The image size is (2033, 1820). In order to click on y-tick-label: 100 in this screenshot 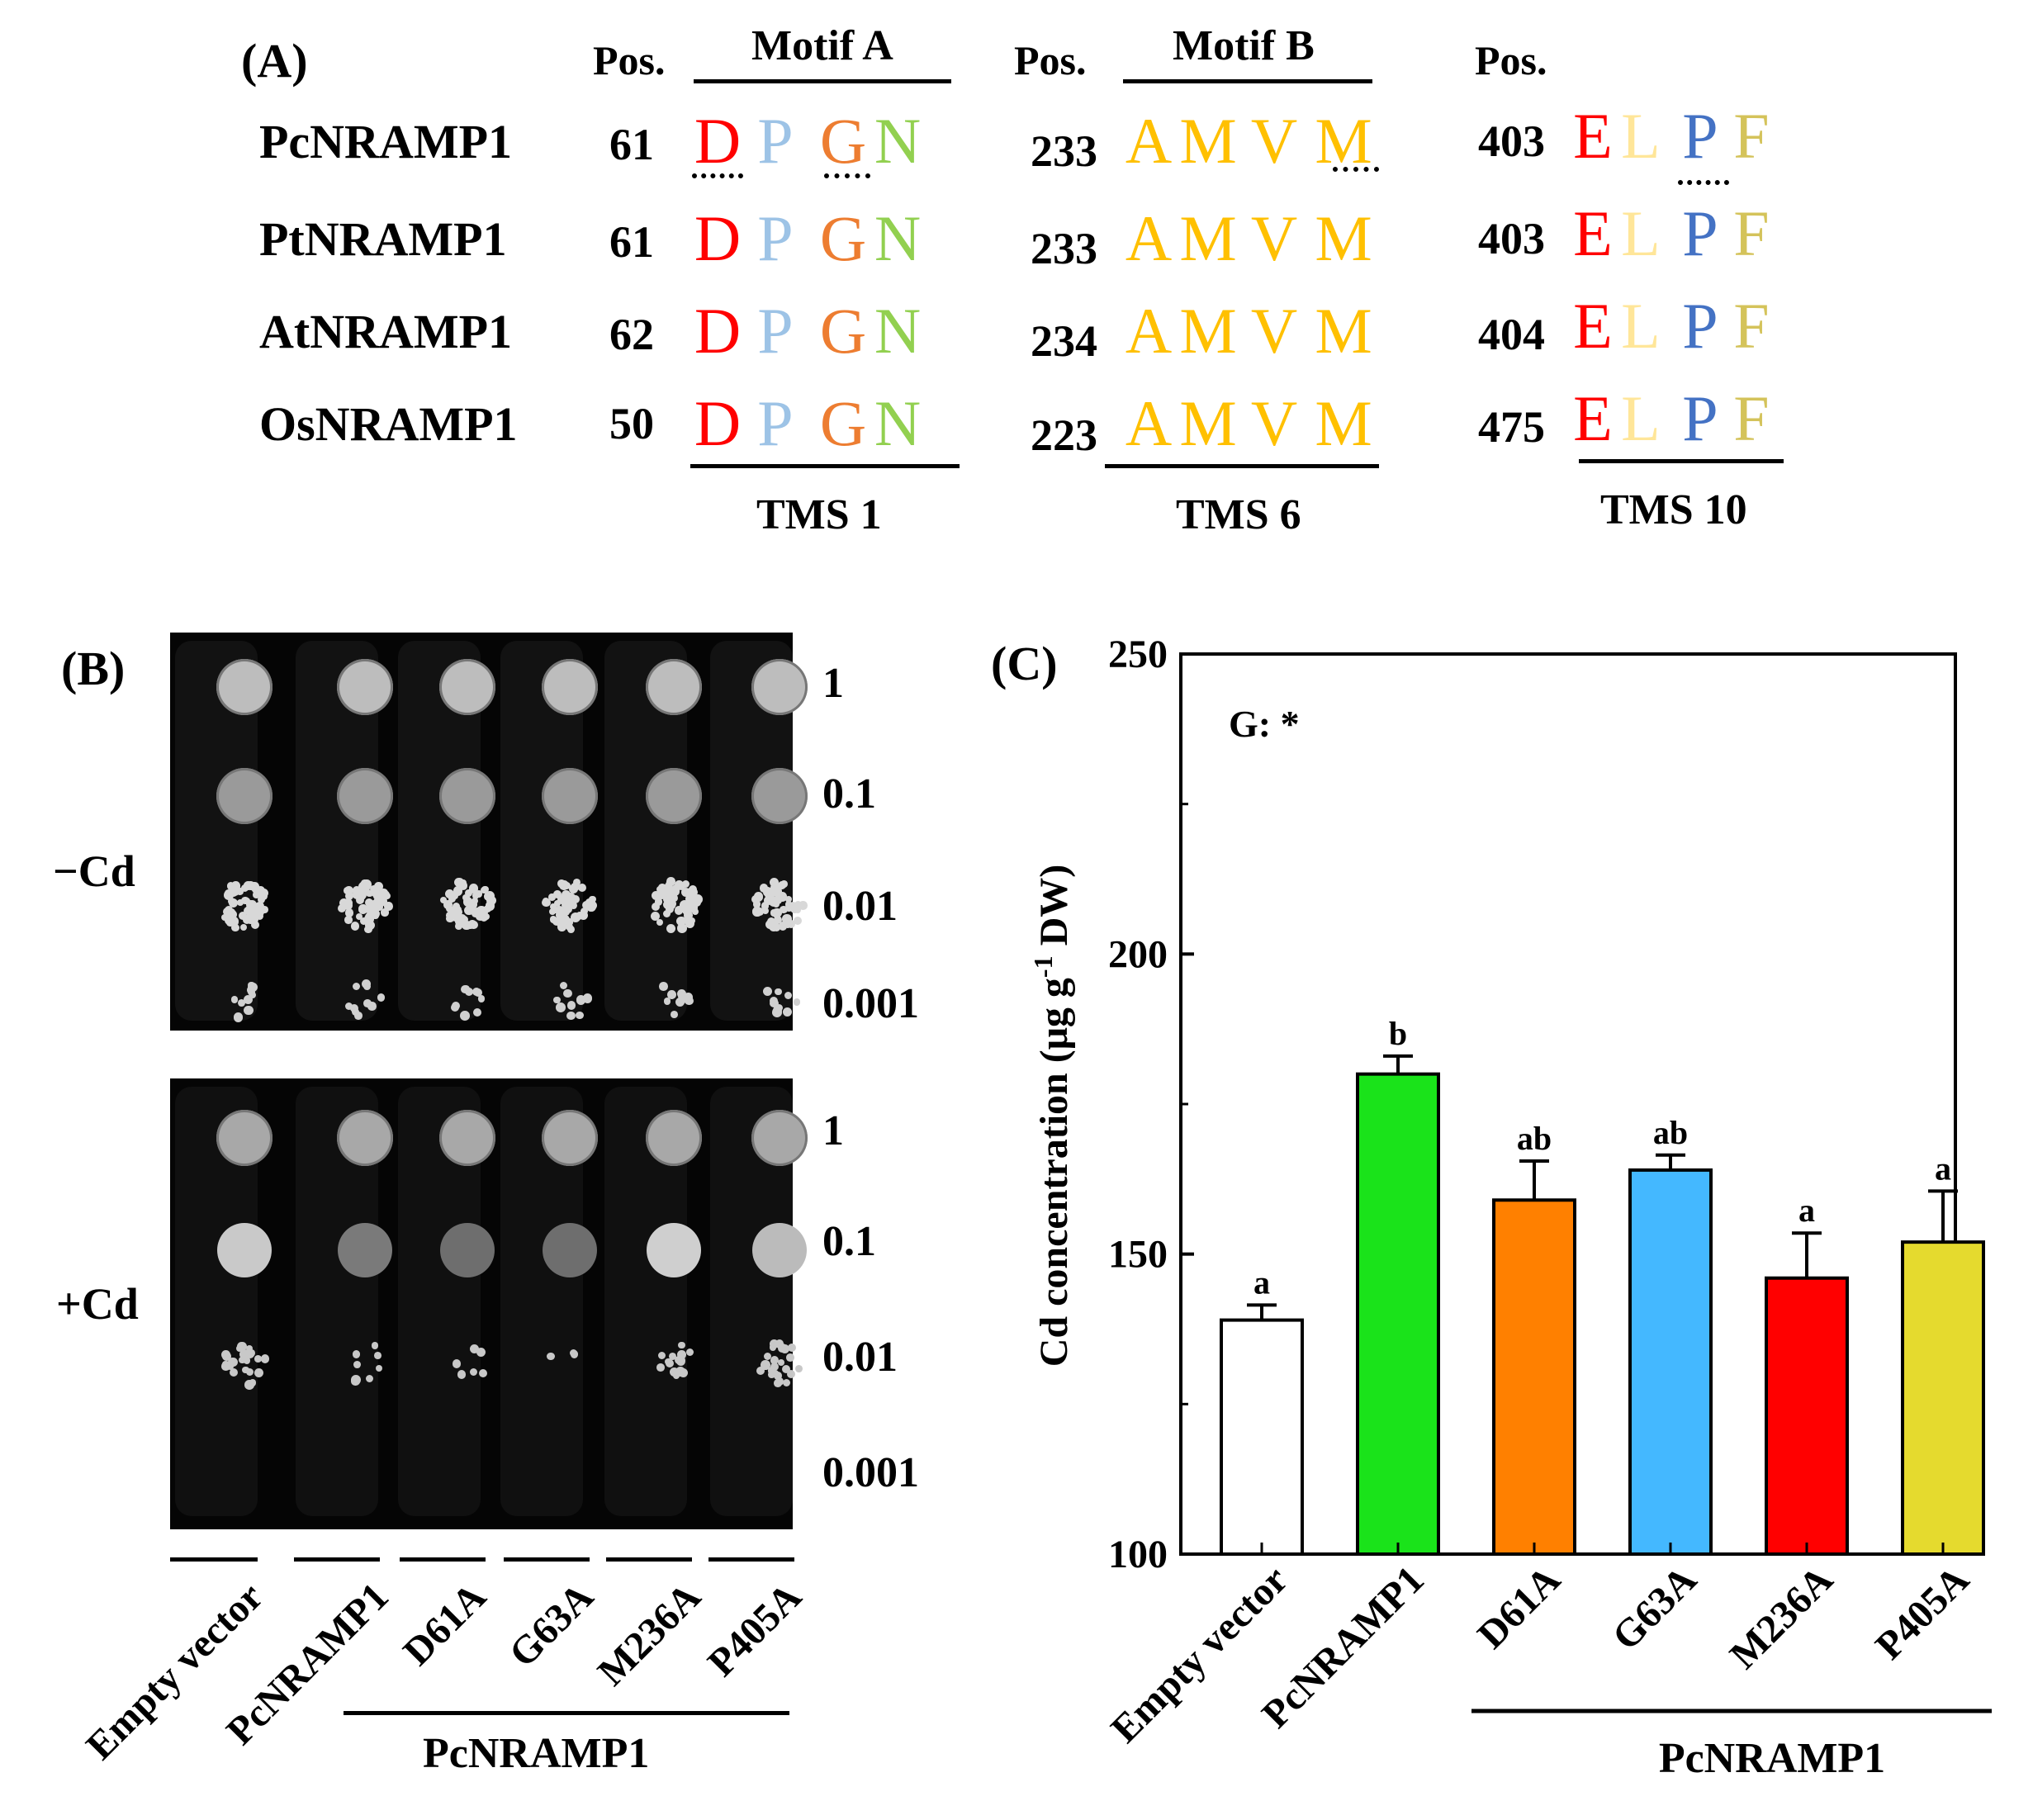, I will do `click(1138, 1554)`.